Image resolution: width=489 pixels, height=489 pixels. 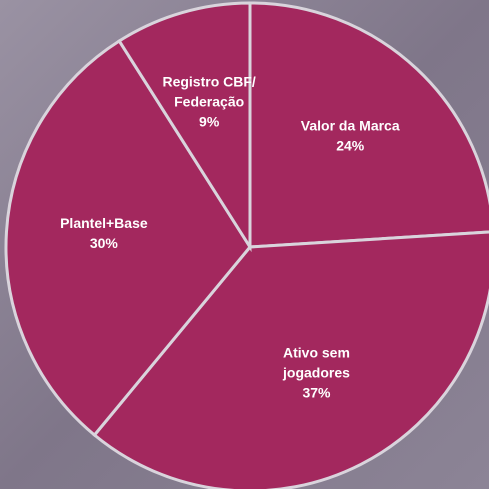 I want to click on slice-label: Ativo sem jogadores, so click(x=316, y=362).